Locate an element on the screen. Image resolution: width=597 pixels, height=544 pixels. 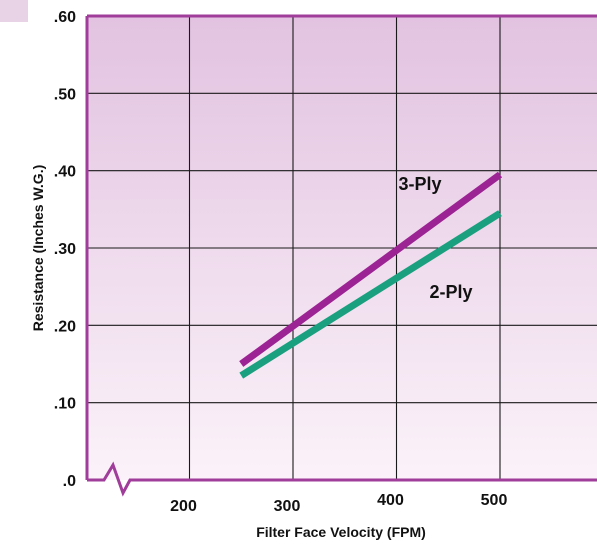
corner-tab is located at coordinates (14, 11).